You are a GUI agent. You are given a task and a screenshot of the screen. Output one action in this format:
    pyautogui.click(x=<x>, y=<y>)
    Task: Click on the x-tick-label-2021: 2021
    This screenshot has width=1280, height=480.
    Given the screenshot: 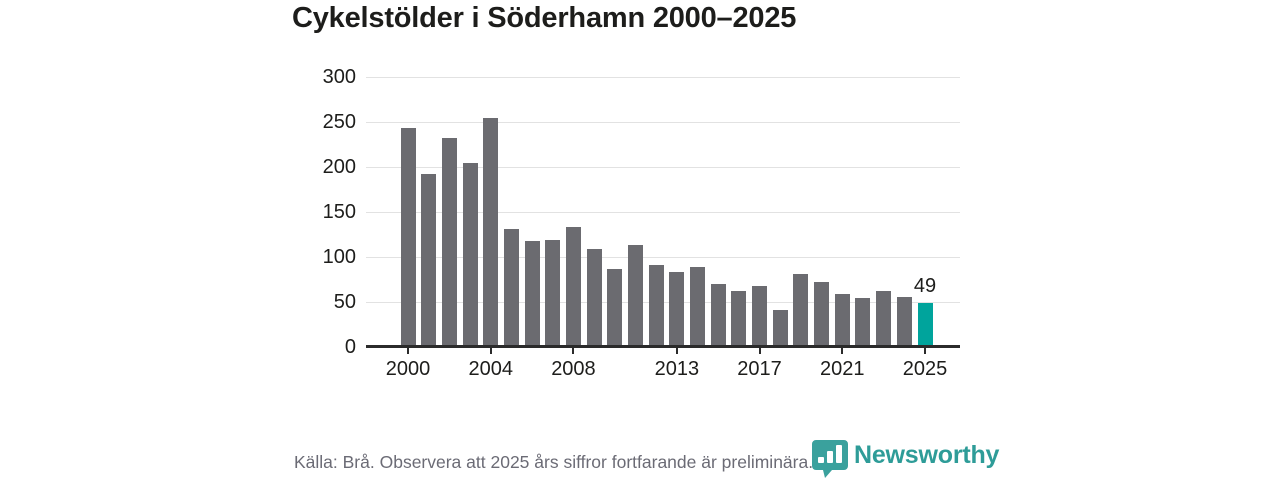 What is the action you would take?
    pyautogui.click(x=842, y=369)
    